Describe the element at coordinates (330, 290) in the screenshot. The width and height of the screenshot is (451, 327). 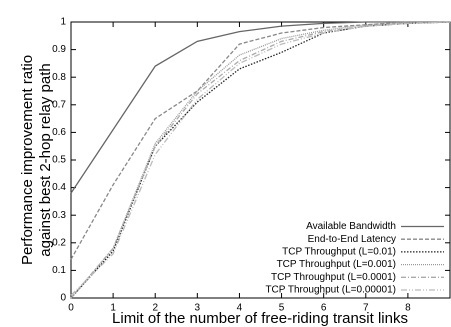
I see `legend-label: TCP Throughput (L=0.00001)` at that location.